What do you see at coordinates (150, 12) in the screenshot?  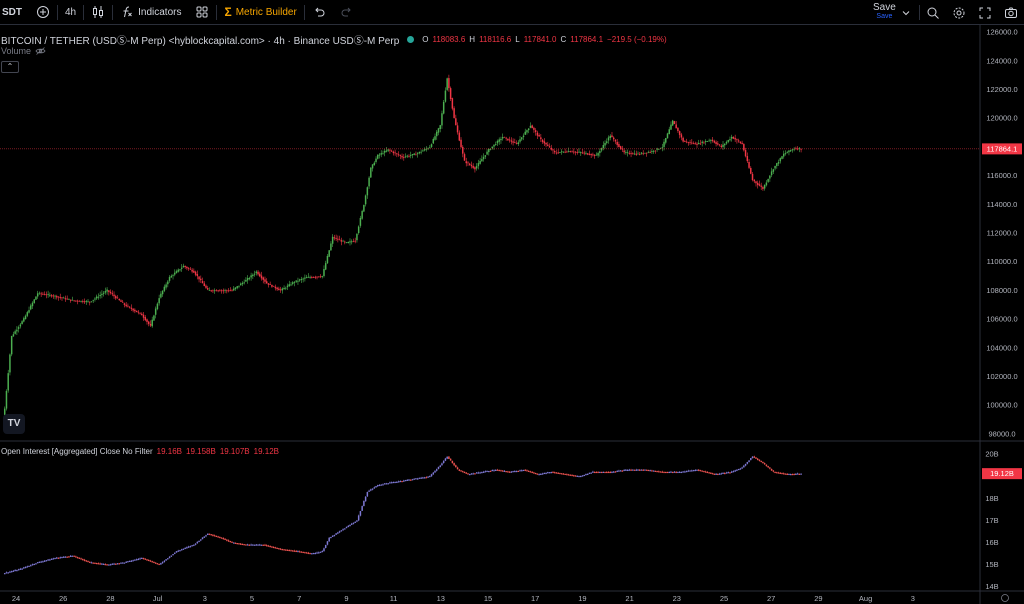 I see `indicators-button: Indicators` at bounding box center [150, 12].